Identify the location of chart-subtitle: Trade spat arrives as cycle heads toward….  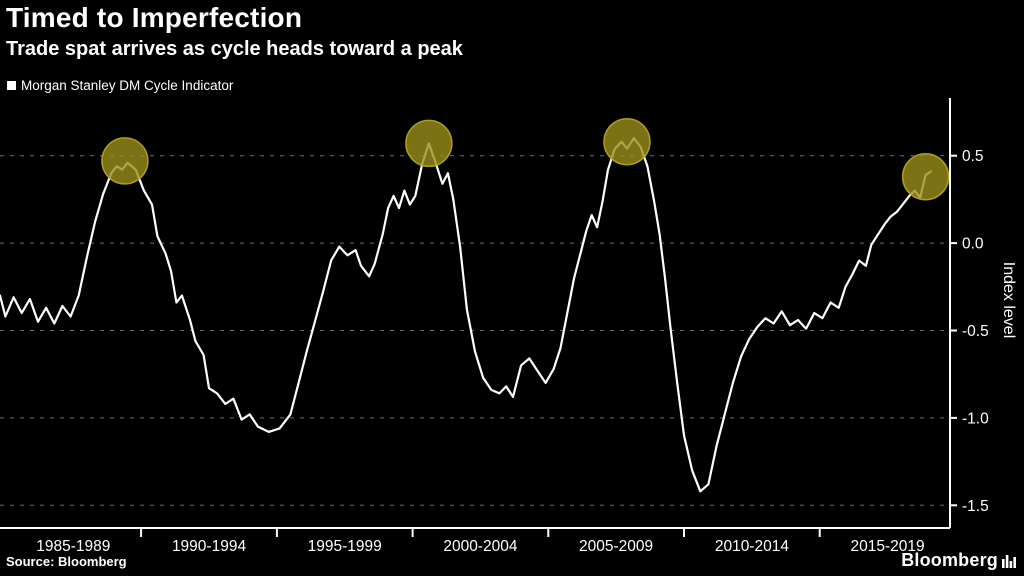
(234, 49).